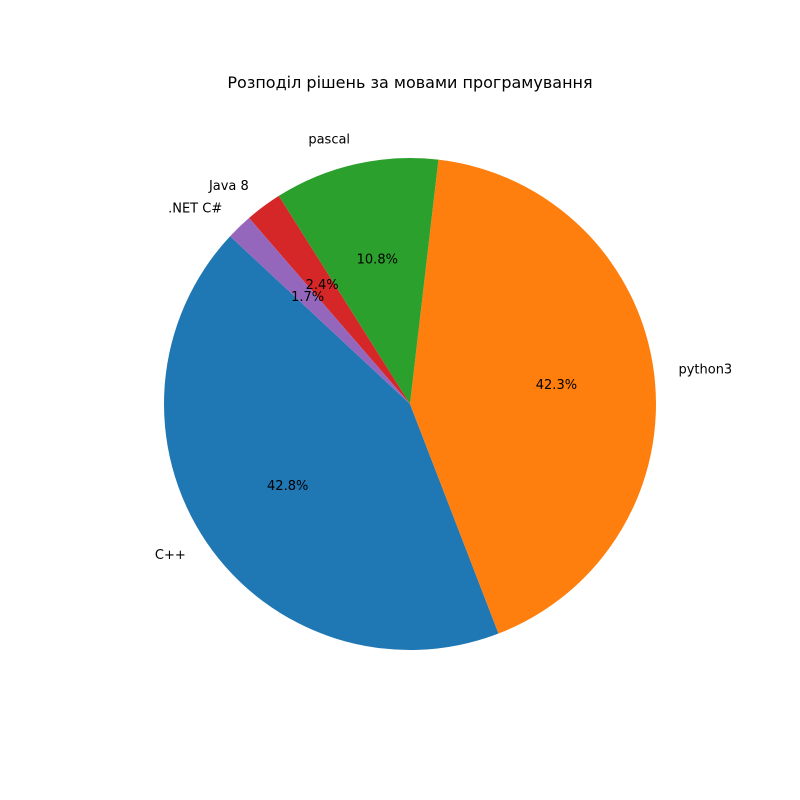 The height and width of the screenshot is (800, 800). I want to click on chart-title: Розподіл рішень за мовами програмування, so click(409, 82).